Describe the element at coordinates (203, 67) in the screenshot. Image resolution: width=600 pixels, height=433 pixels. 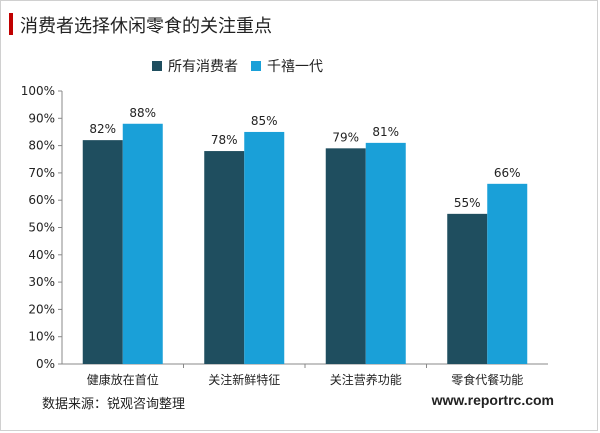
I see `legend-label-series1: 所有消费者` at that location.